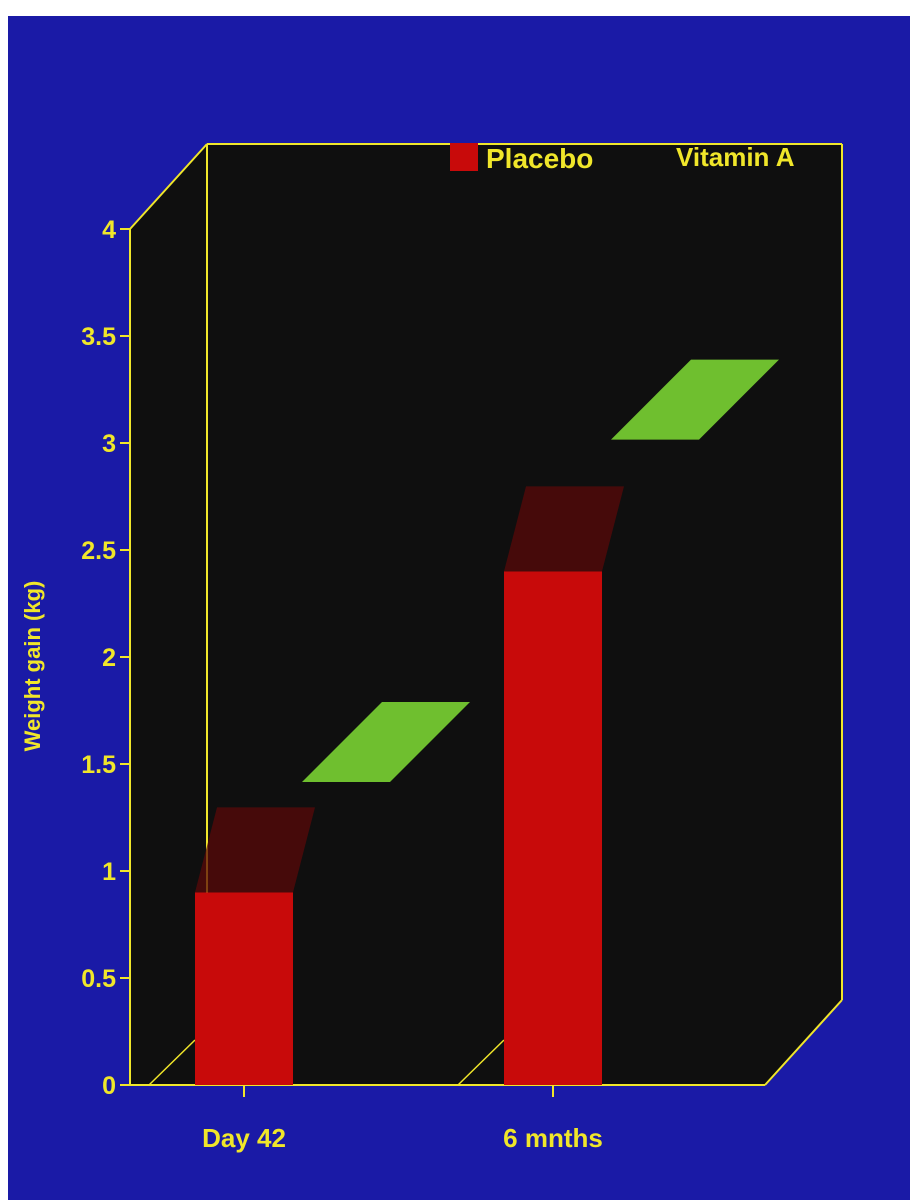 The image size is (915, 1200). Describe the element at coordinates (168, 186) in the screenshot. I see `top-left-edge` at that location.